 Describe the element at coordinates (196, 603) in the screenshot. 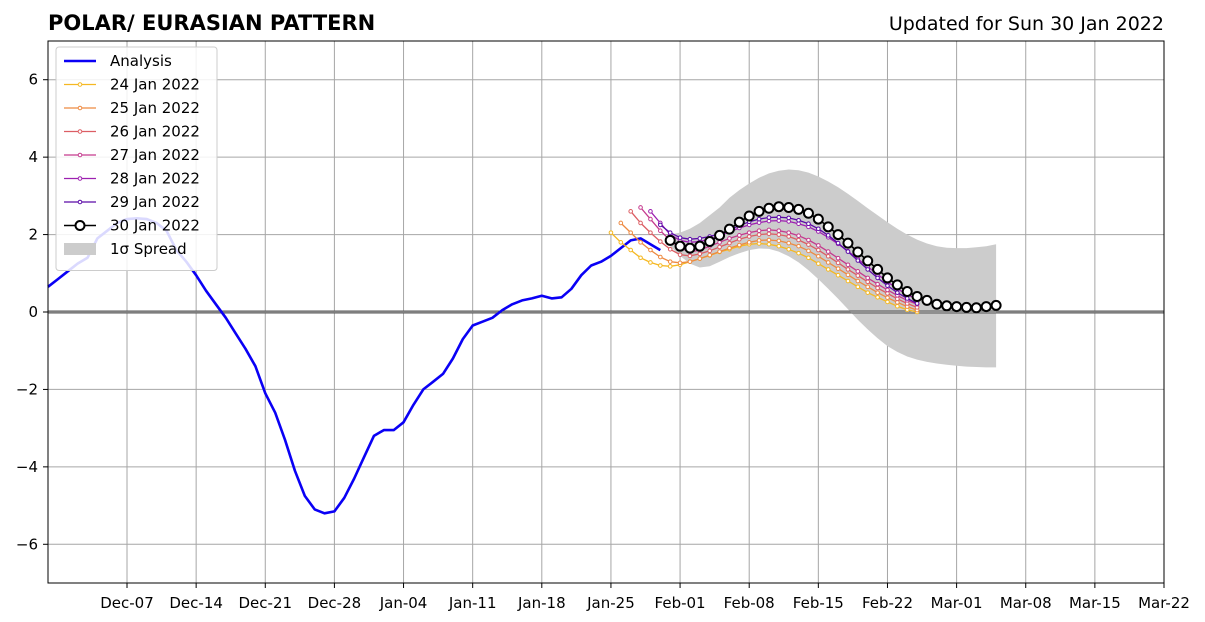

I see `x-tick-label: Dec-14` at that location.